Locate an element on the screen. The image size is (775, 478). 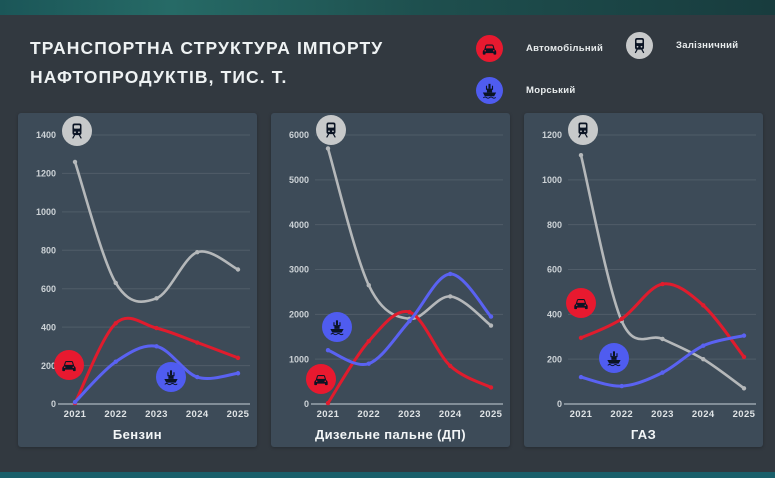
footer-accent-bar is located at coordinates (387, 475).